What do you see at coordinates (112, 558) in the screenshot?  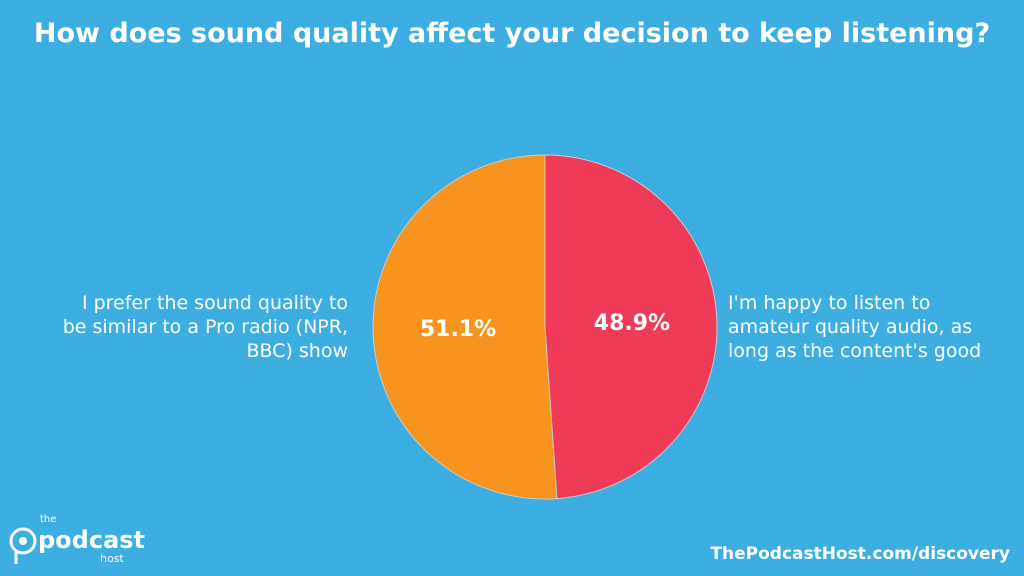 I see `logo-sub: host` at bounding box center [112, 558].